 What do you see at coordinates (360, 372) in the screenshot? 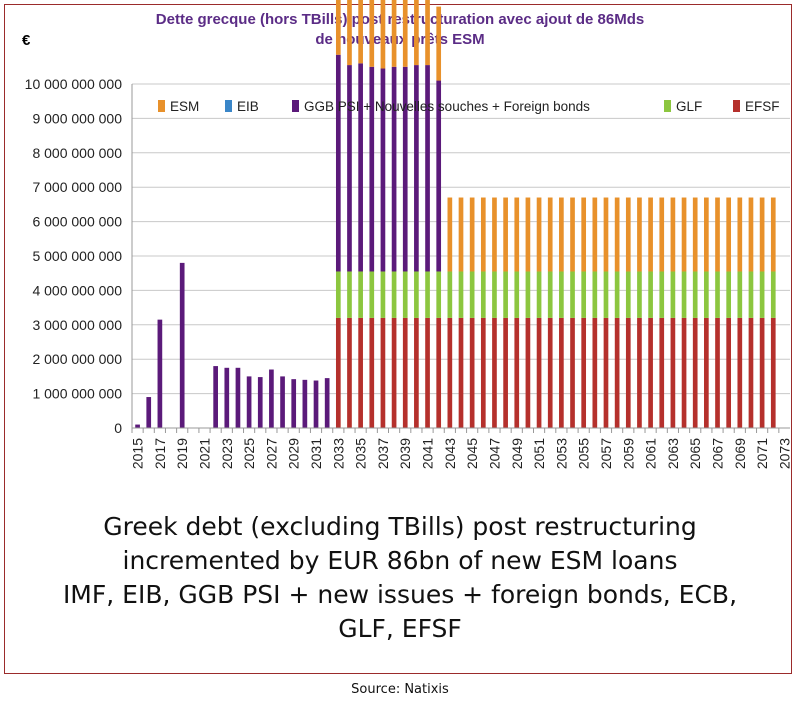
I see `bar-efsf-2035` at bounding box center [360, 372].